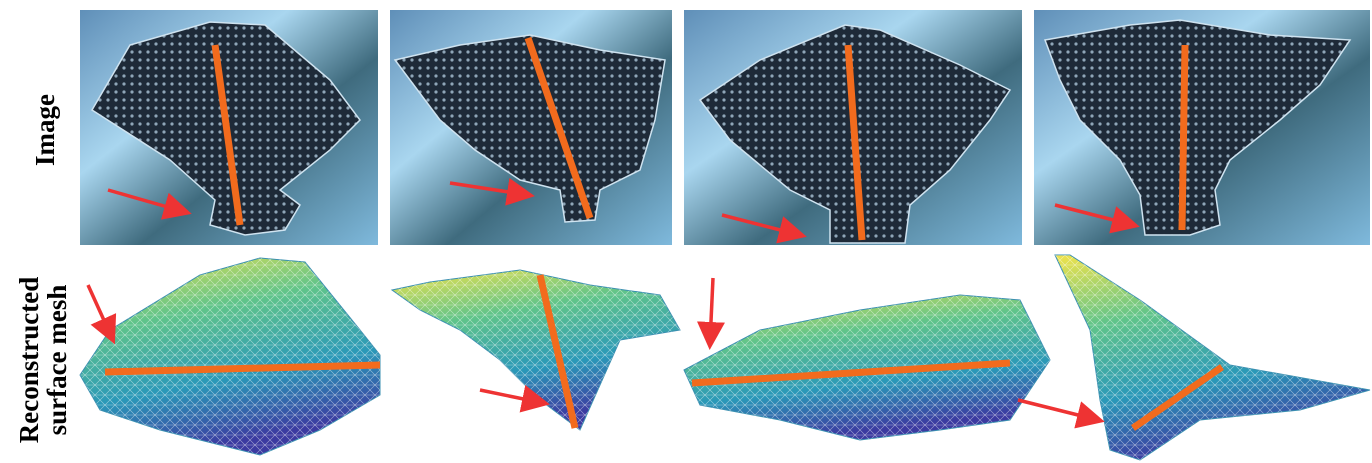 The height and width of the screenshot is (463, 1372). Describe the element at coordinates (57, 360) in the screenshot. I see `row-label: surface mesh` at that location.